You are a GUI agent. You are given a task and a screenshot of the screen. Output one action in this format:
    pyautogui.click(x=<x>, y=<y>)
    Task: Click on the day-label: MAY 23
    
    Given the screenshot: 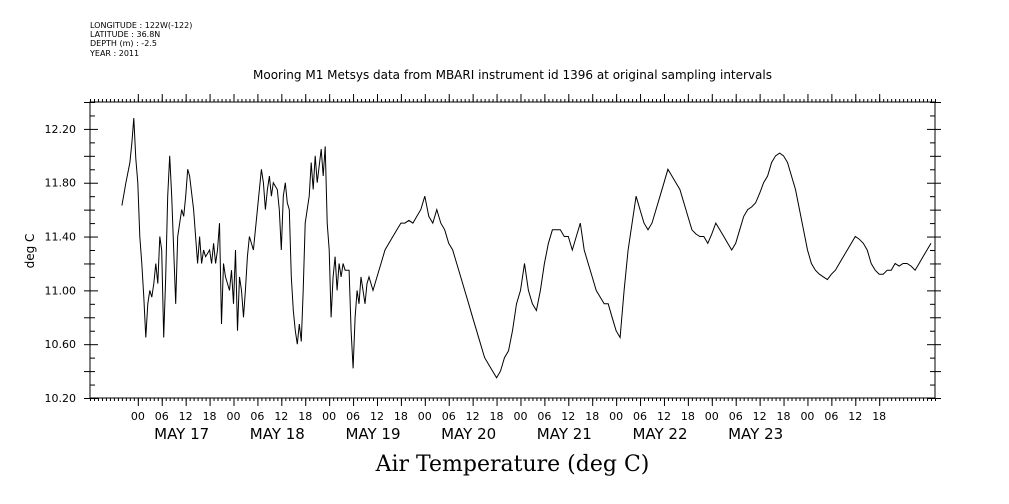 What is the action you would take?
    pyautogui.click(x=755, y=434)
    